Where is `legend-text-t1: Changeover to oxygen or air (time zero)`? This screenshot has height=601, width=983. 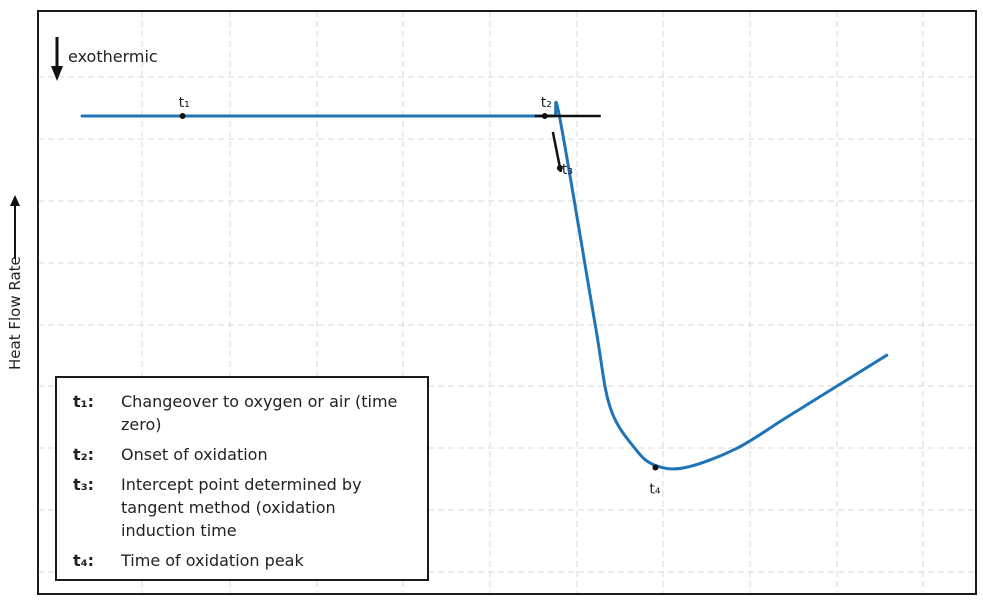
legend-text-t1: Changeover to oxygen or air (time zero) is located at coordinates (259, 413).